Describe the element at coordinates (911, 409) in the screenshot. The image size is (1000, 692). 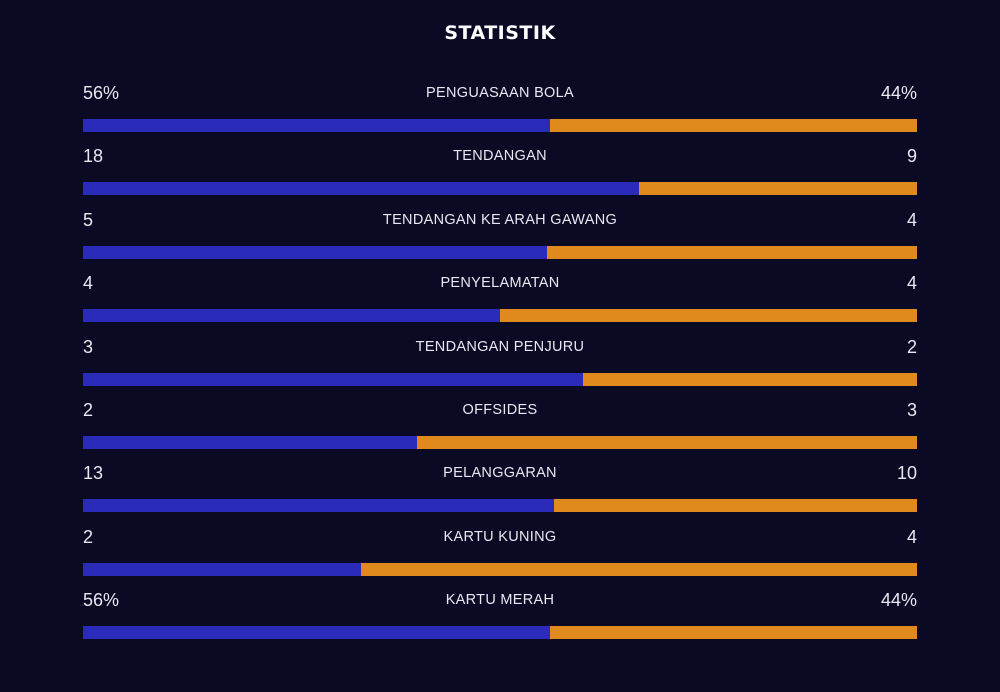
I see `away-value: 3` at that location.